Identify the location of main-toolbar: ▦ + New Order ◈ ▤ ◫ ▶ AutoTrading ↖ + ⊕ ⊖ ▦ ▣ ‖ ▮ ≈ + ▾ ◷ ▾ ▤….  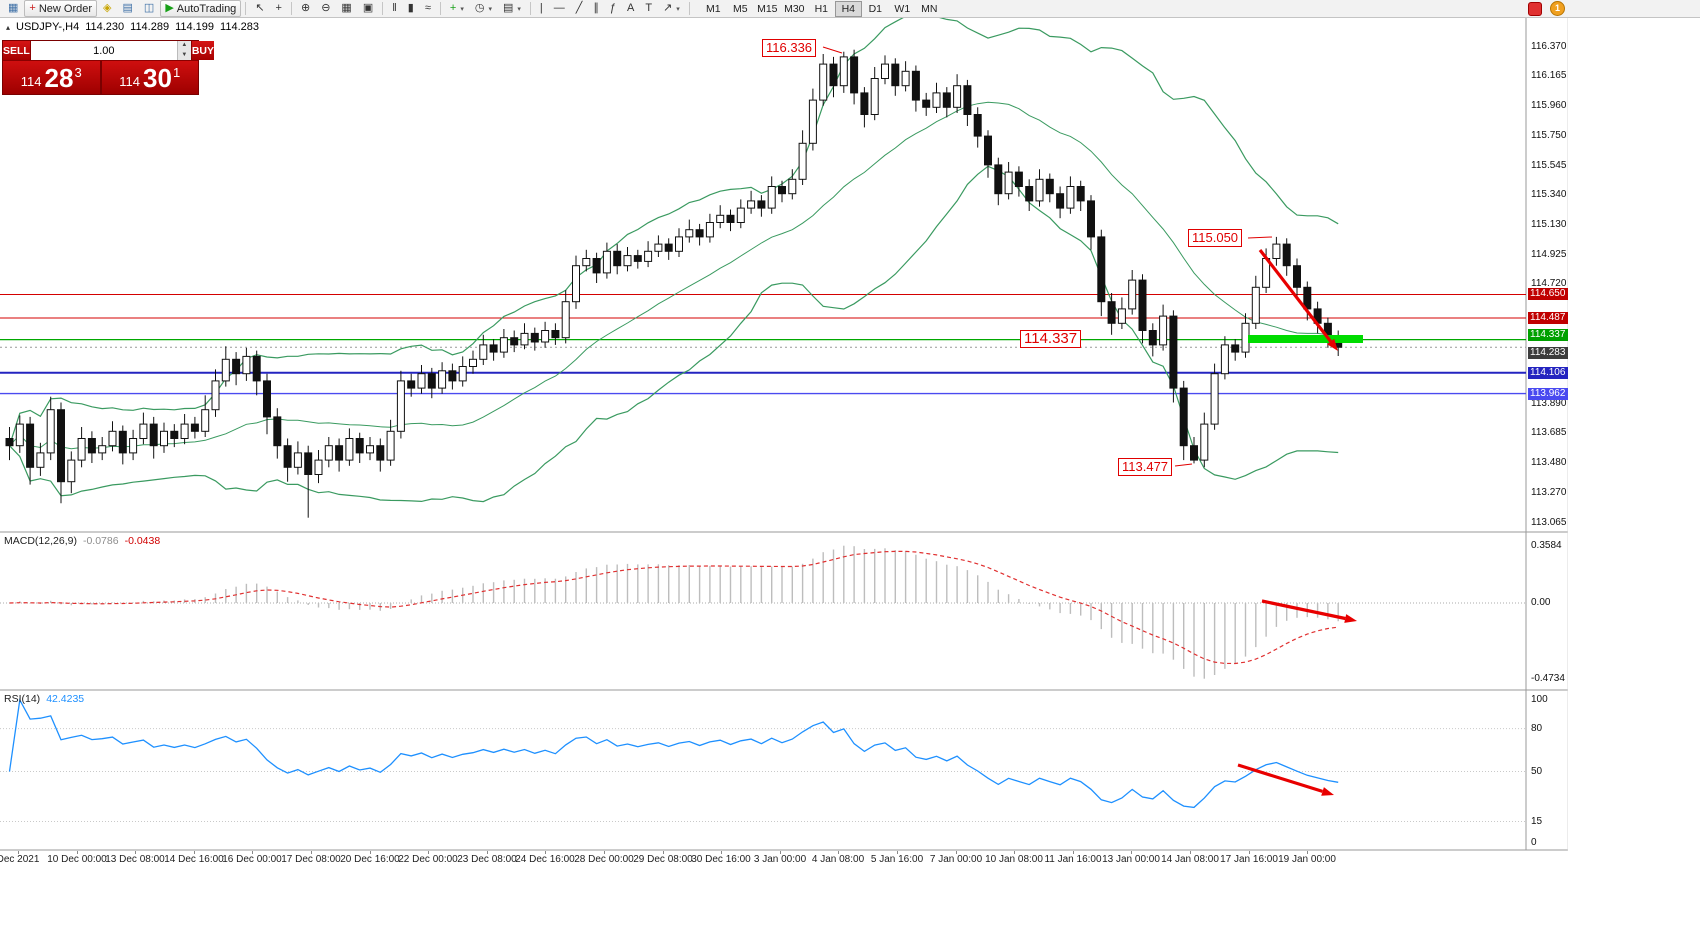
(850, 9).